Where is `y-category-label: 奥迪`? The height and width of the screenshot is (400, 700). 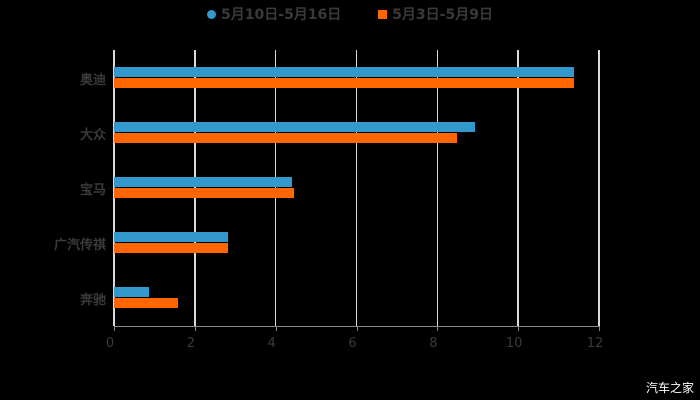
y-category-label: 奥迪 is located at coordinates (92, 80).